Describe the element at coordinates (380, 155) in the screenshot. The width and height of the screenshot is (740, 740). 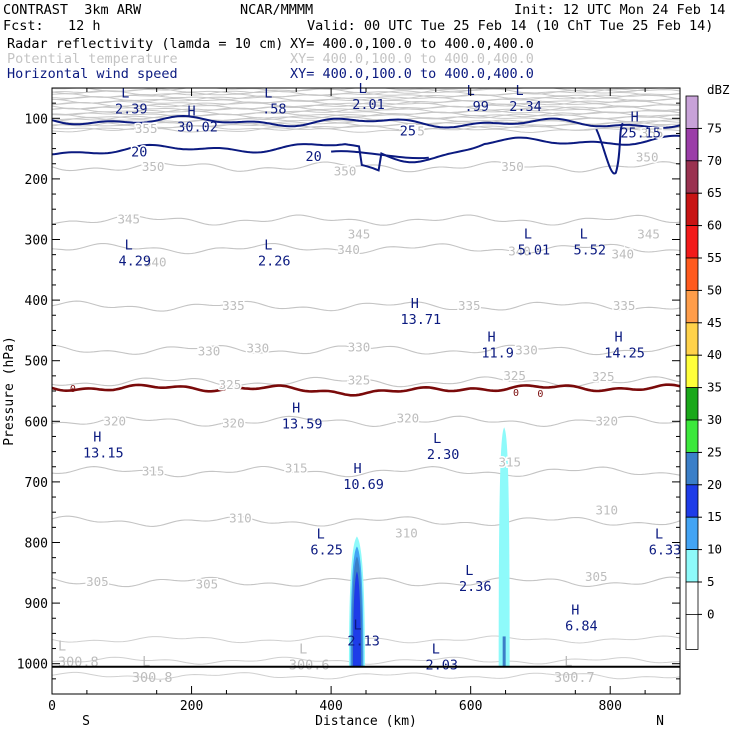
I see `wind-contour-20-mid` at that location.